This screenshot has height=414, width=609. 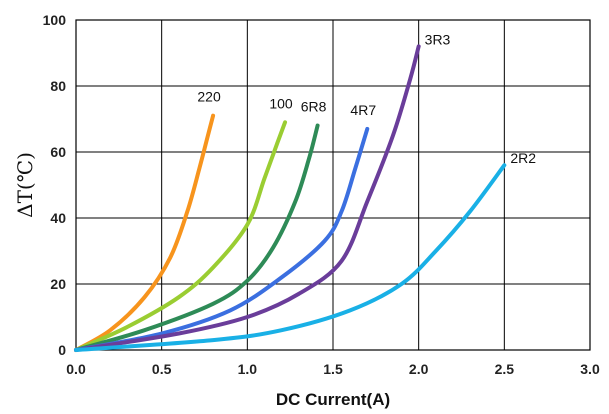 What do you see at coordinates (58, 284) in the screenshot?
I see `y-tick-label: 20` at bounding box center [58, 284].